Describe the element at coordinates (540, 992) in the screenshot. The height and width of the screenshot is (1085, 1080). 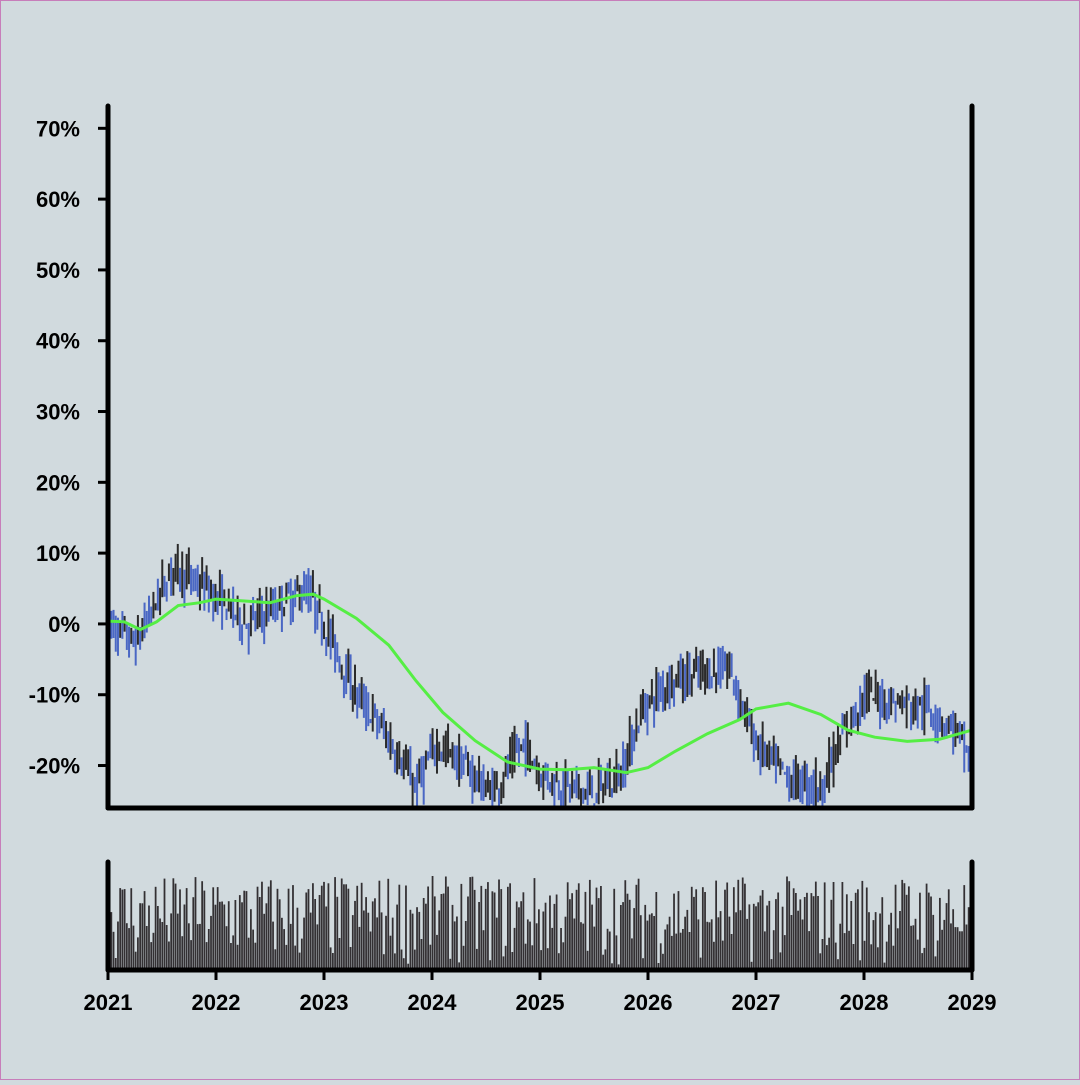
I see `x-axis-ticks: 2021 2022 2023 2024 2025 2026 2027 2028 2029` at that location.